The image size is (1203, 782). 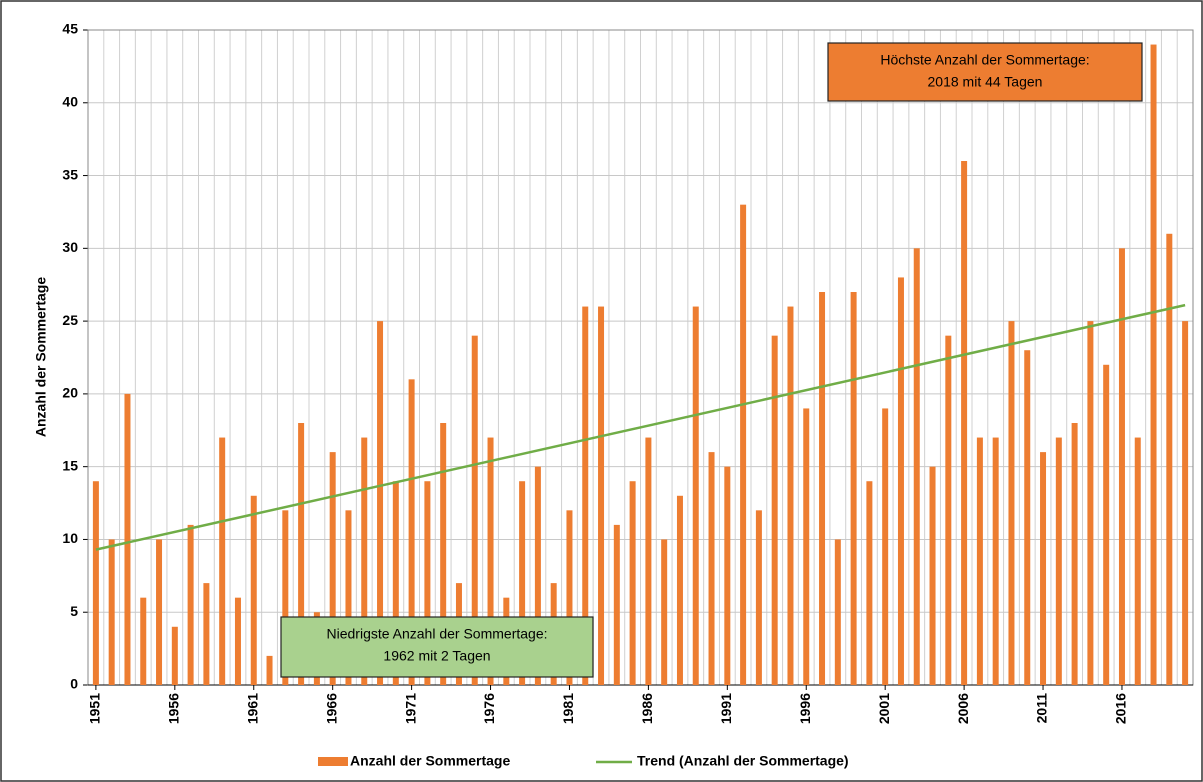 What do you see at coordinates (963, 708) in the screenshot?
I see `x-tick-label: 2006` at bounding box center [963, 708].